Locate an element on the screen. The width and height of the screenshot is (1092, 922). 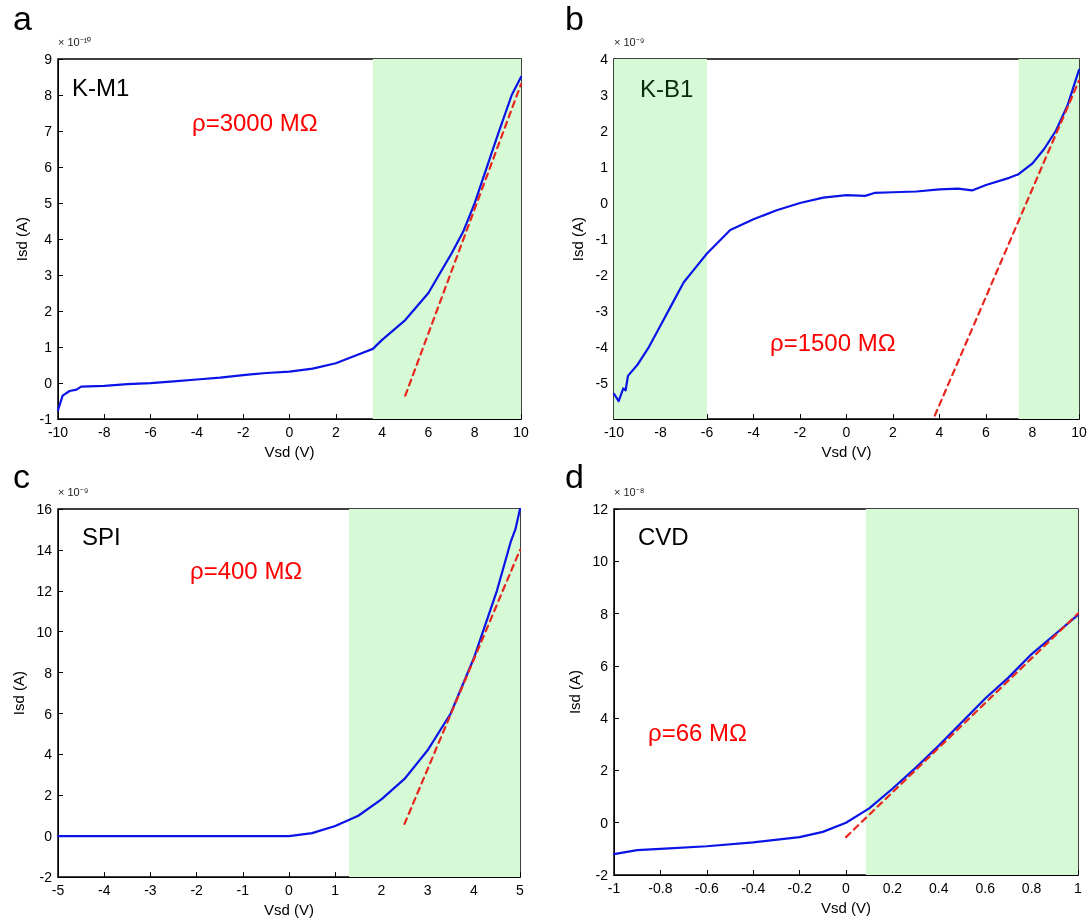
text: × 10⁻¹⁰ is located at coordinates (75, 41).